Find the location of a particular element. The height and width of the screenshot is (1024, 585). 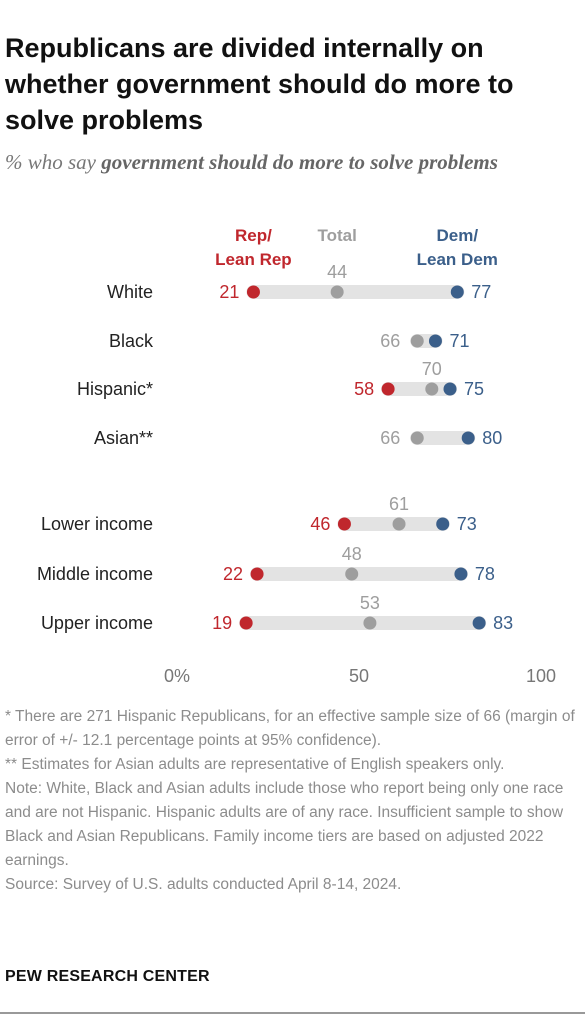

total-value-label: 53 is located at coordinates (370, 603).